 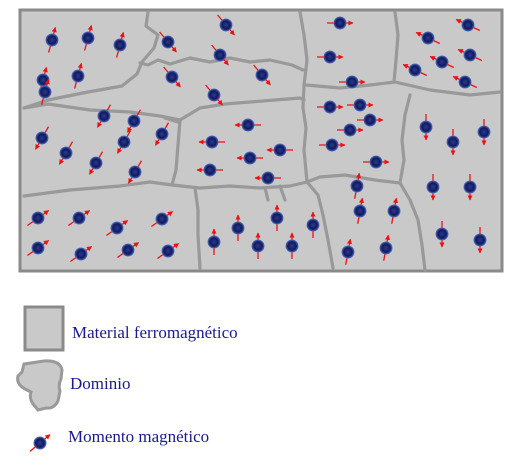 I want to click on legend-moment-sample, so click(x=40, y=443).